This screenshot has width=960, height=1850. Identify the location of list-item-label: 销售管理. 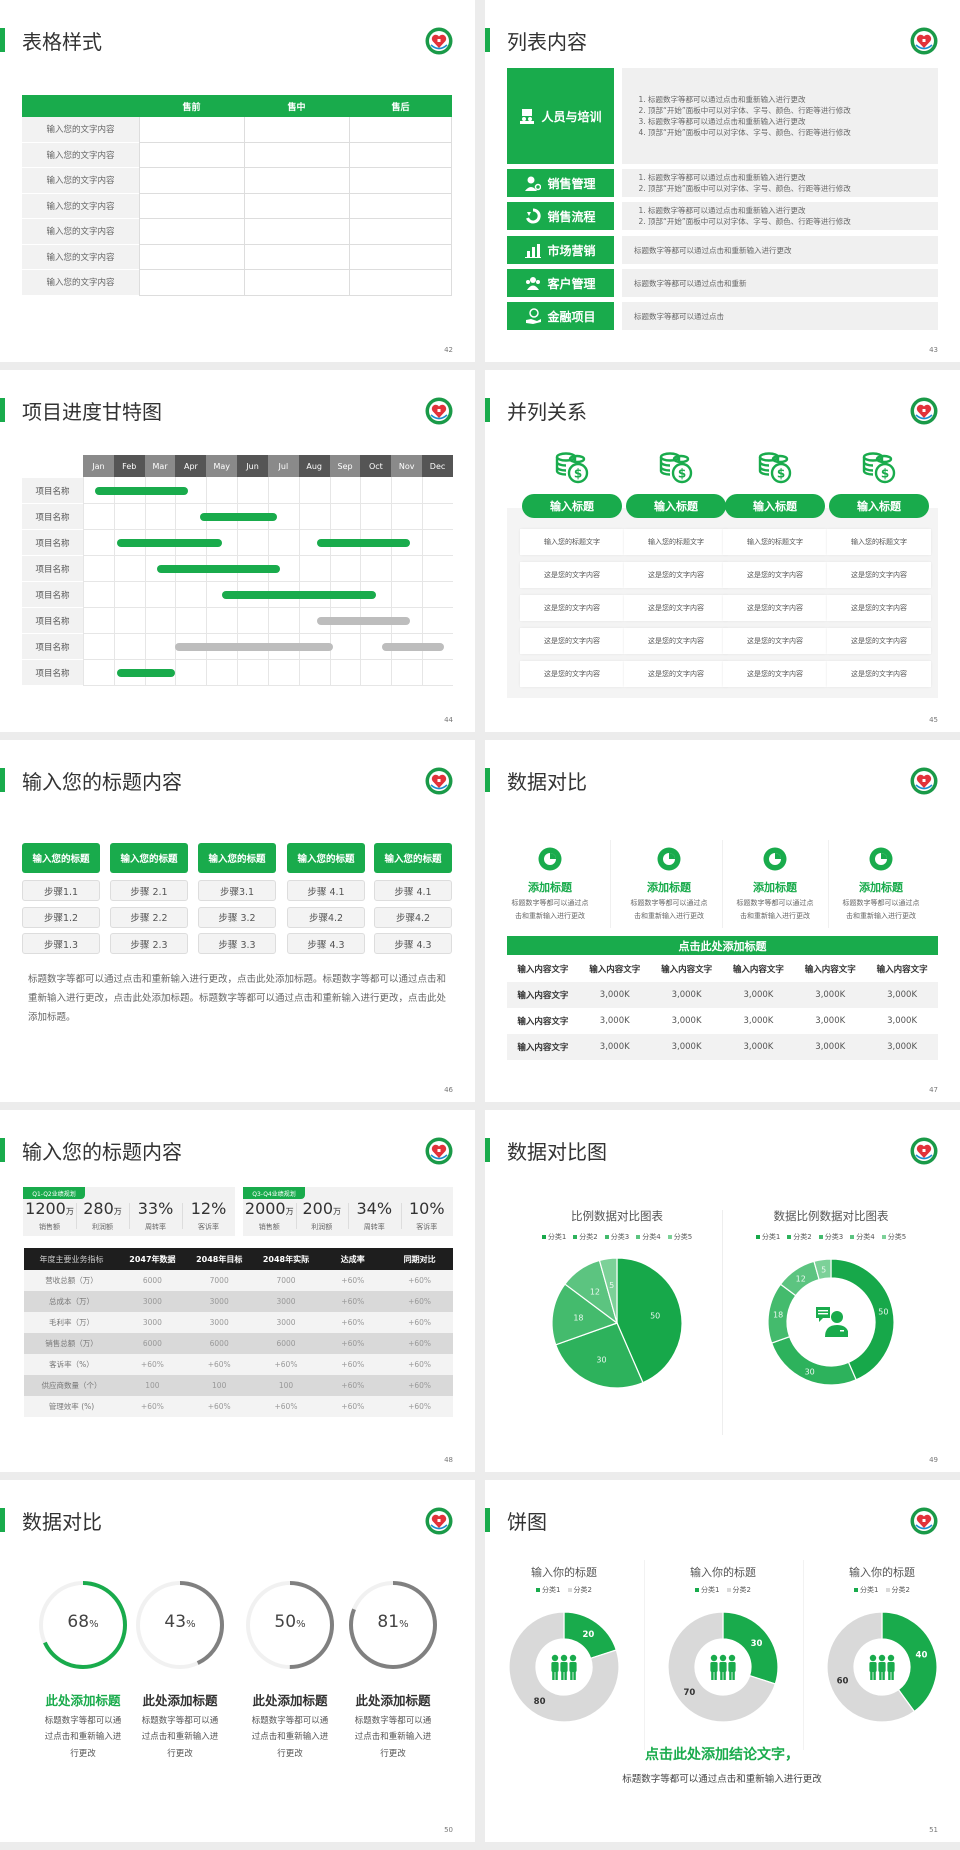
(571, 183).